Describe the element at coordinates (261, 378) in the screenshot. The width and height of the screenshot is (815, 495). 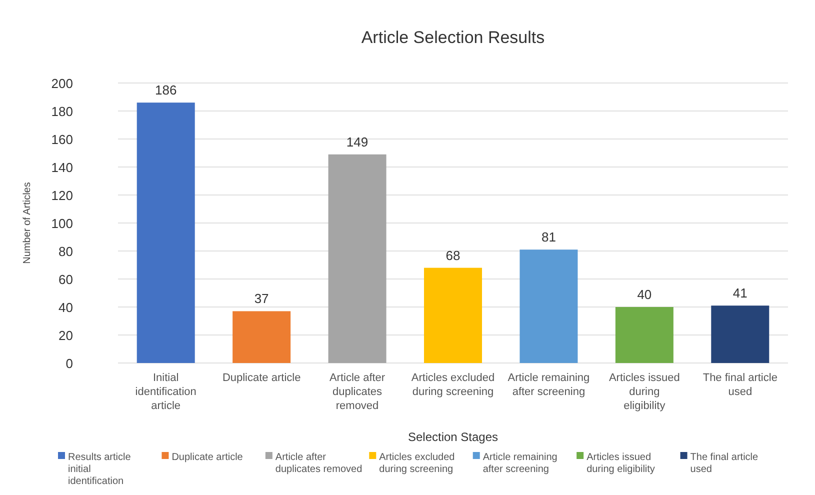
I see `x-tick-label: Duplicate article` at that location.